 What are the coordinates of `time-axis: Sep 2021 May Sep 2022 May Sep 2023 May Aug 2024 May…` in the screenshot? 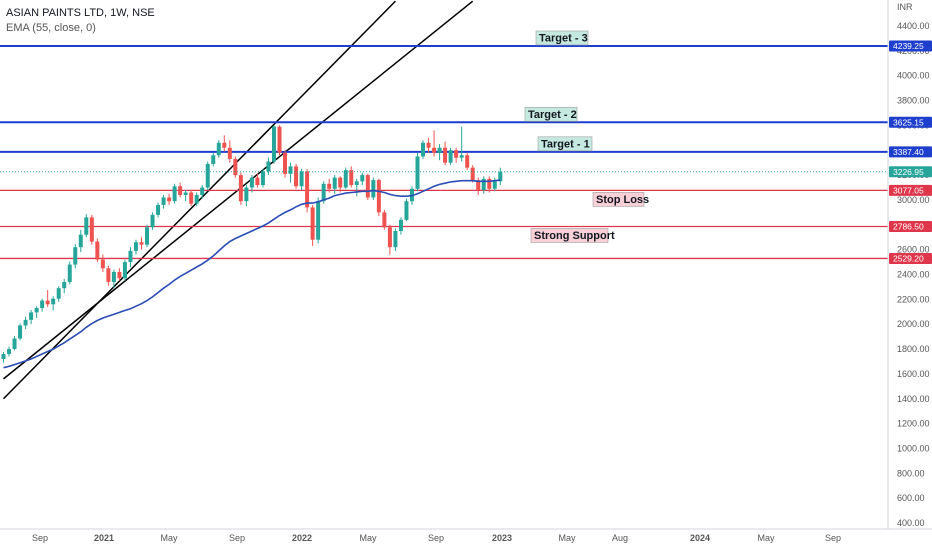 It's located at (436, 538).